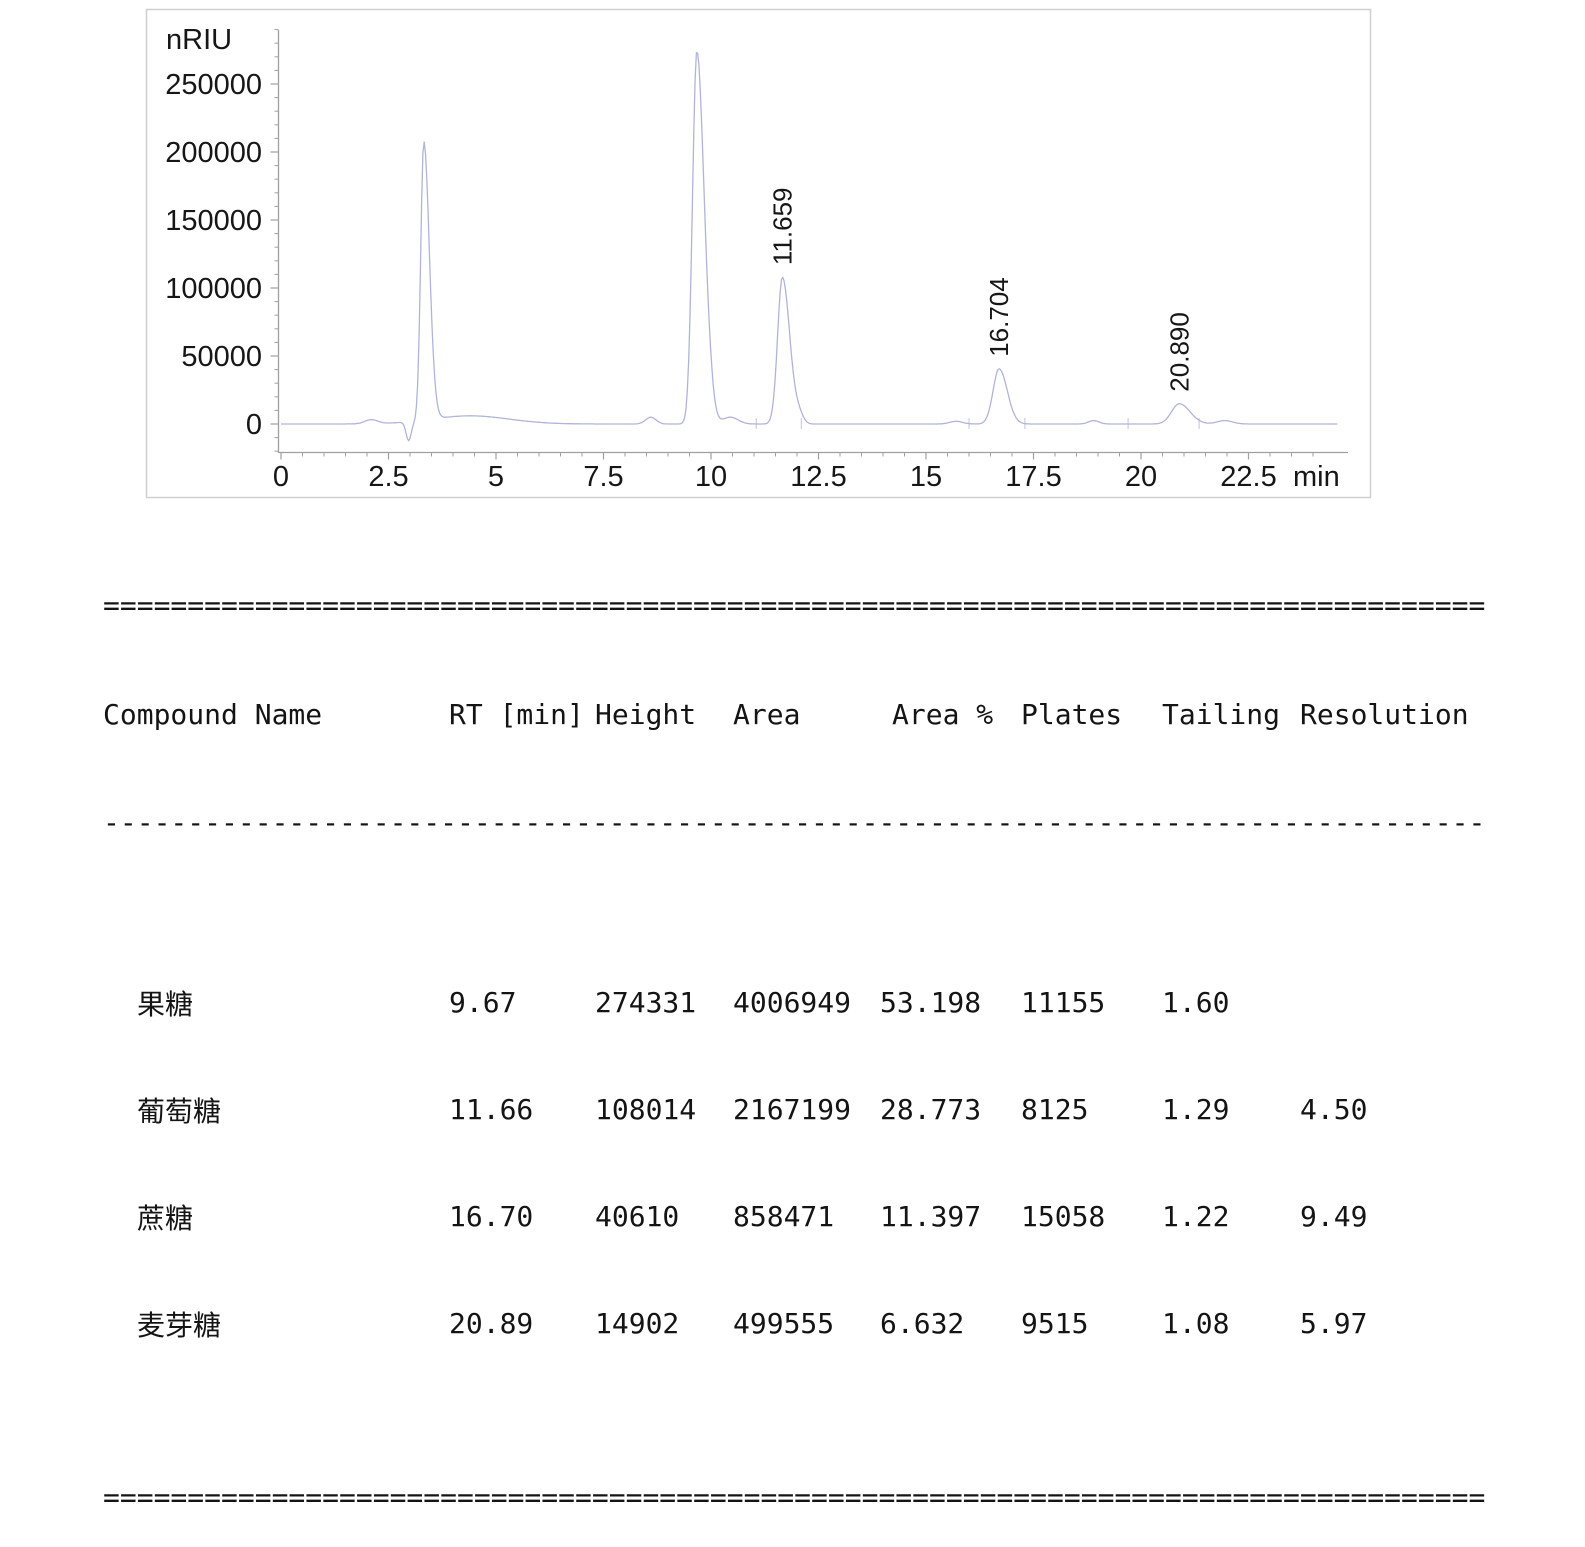  I want to click on cell-tailing: 1.22, so click(1196, 1216).